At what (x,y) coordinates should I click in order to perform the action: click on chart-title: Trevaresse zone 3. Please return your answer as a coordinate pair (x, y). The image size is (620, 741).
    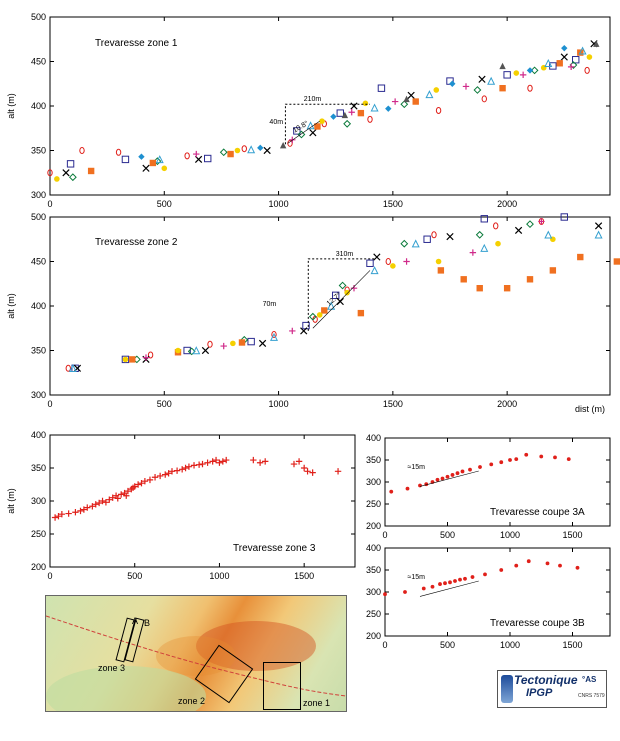
    Looking at the image, I should click on (274, 548).